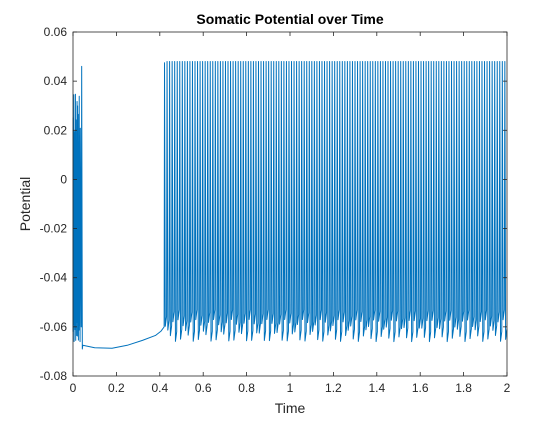 Image resolution: width=560 pixels, height=425 pixels. I want to click on y-tick-label: -0.04, so click(54, 278).